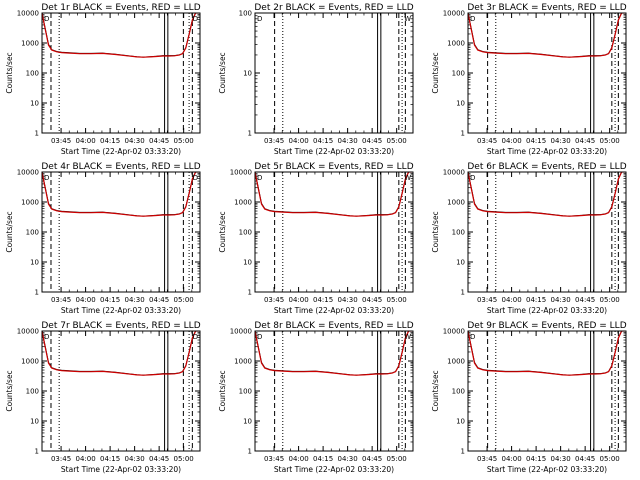  What do you see at coordinates (407, 19) in the screenshot?
I see `panel-marker-right: W` at bounding box center [407, 19].